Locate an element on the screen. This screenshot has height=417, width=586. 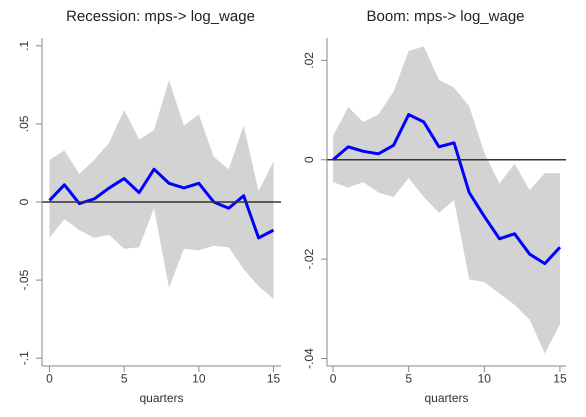
y-tick-label: .02 is located at coordinates (309, 60).